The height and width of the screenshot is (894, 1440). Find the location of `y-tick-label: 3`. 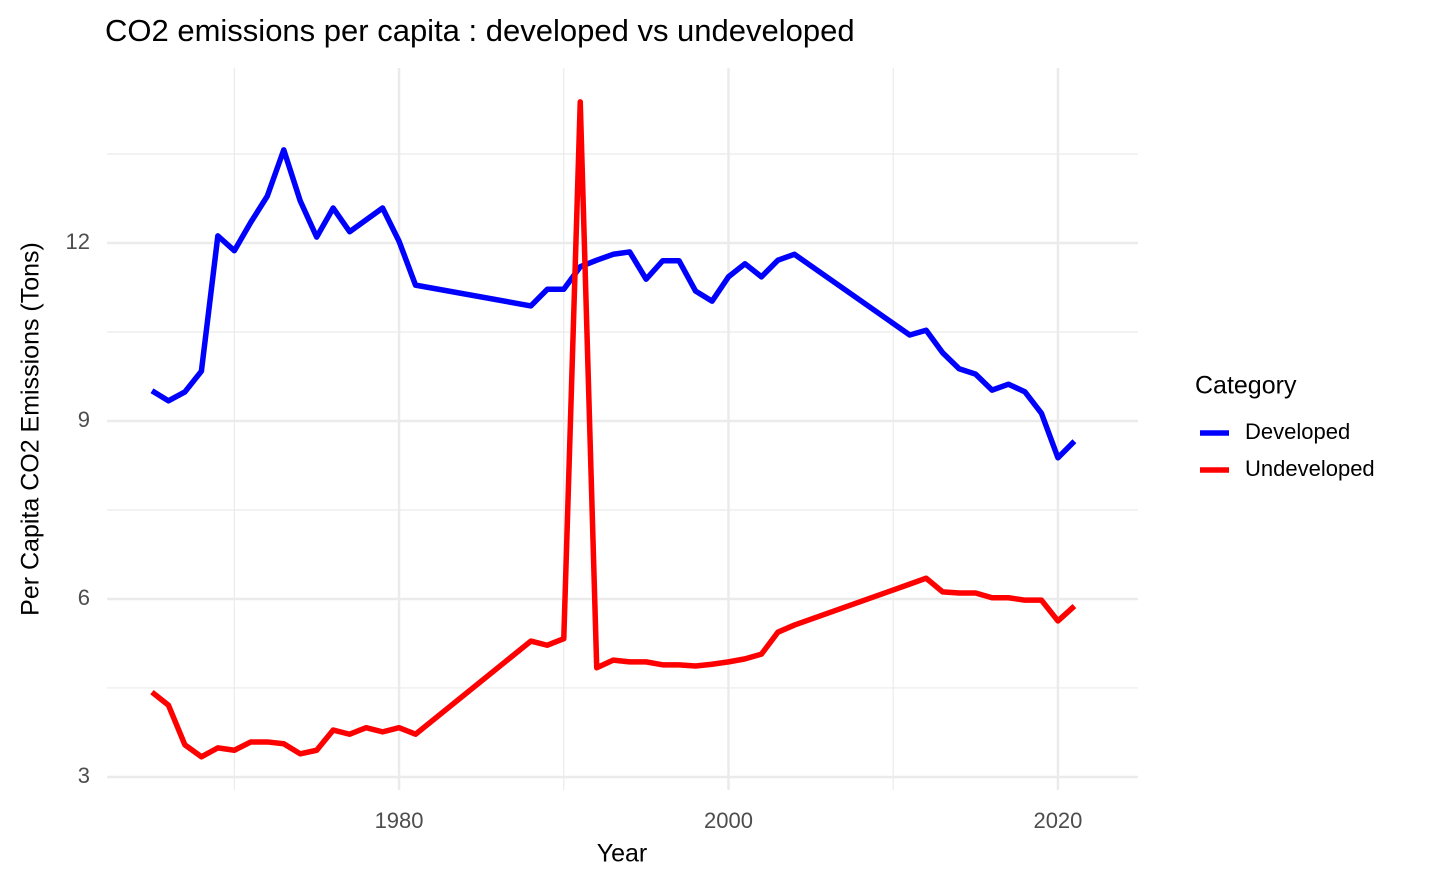

y-tick-label: 3 is located at coordinates (84, 775).